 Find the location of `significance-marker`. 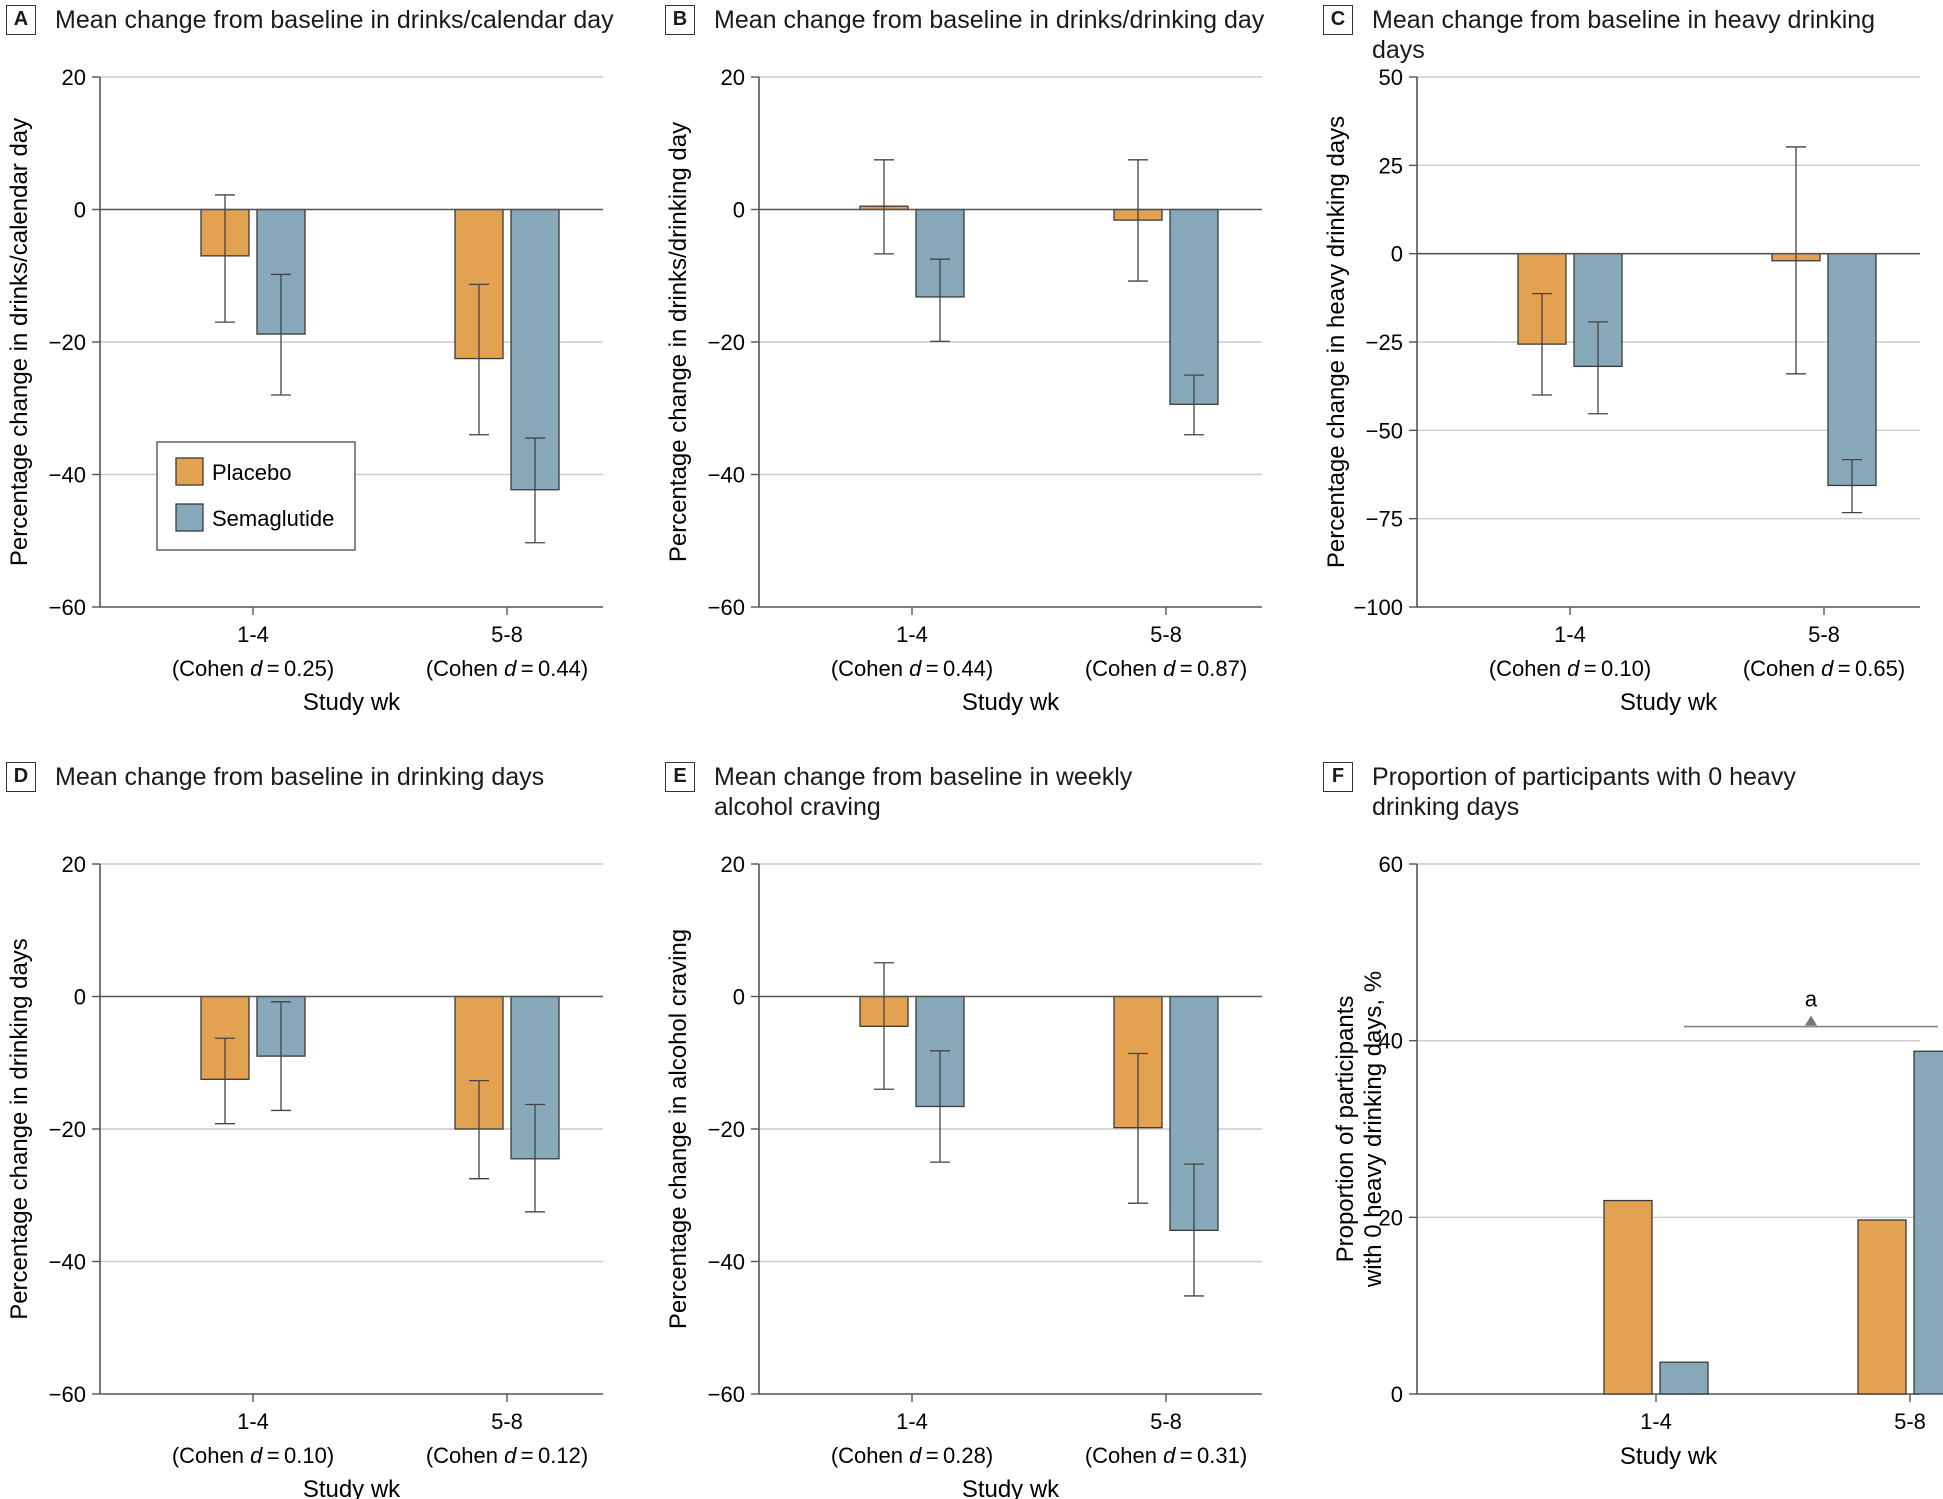

significance-marker is located at coordinates (1811, 1020).